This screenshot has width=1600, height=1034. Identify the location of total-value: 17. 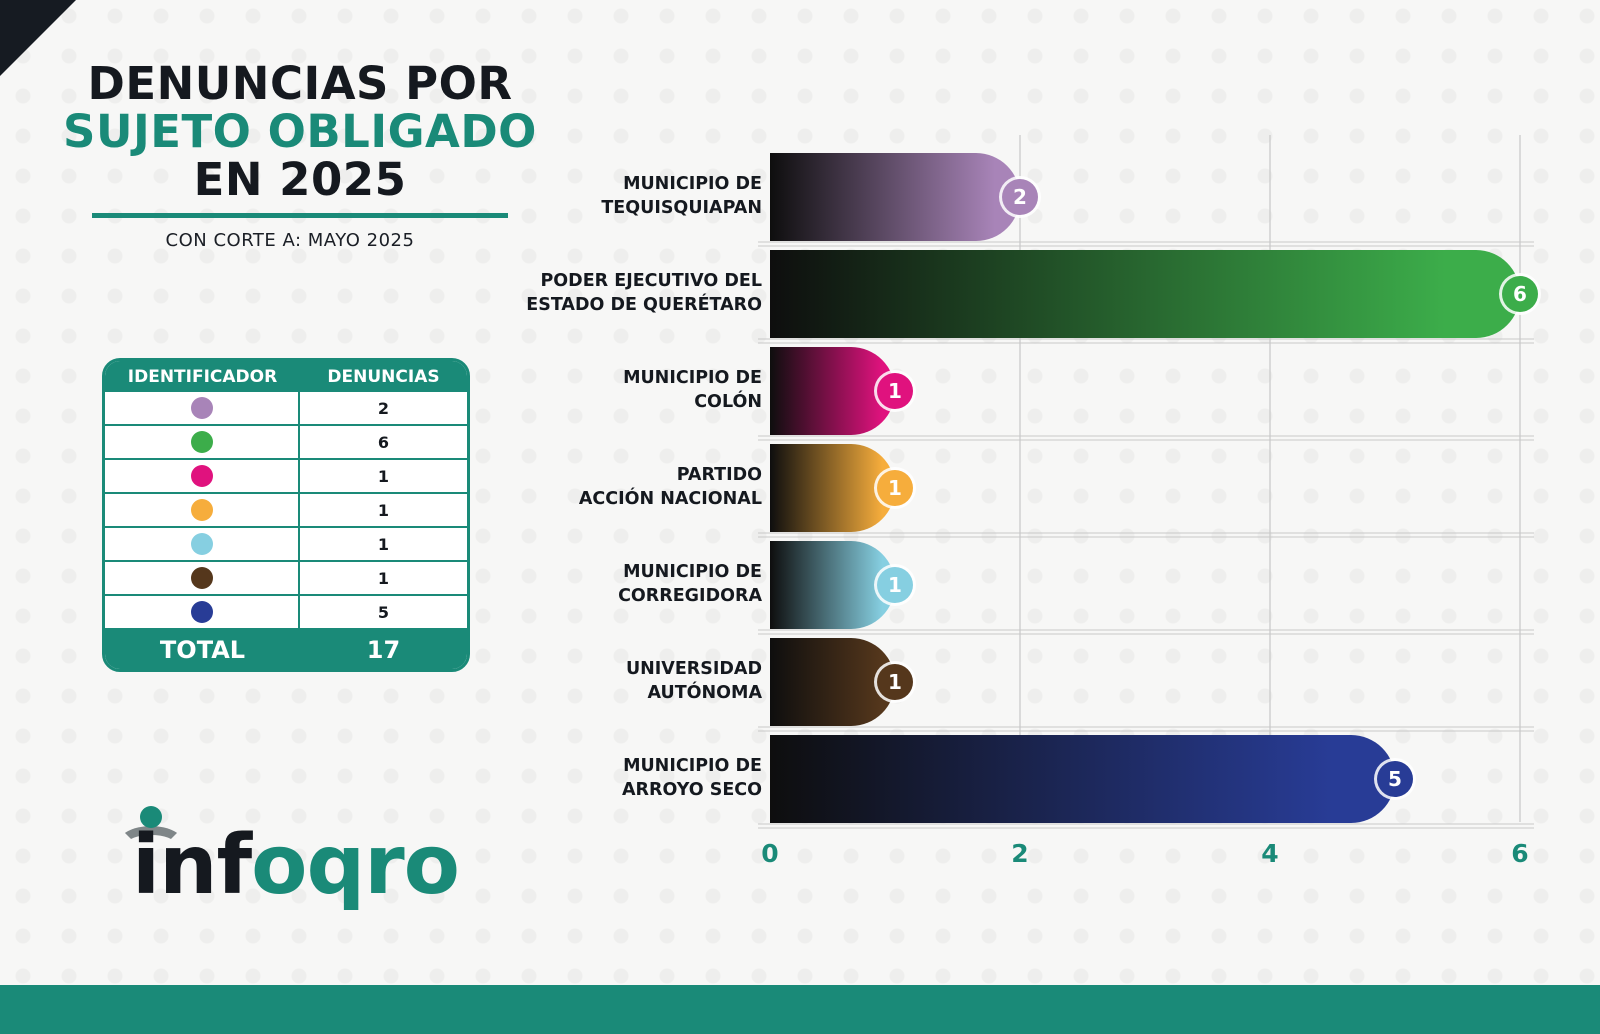
(383, 650).